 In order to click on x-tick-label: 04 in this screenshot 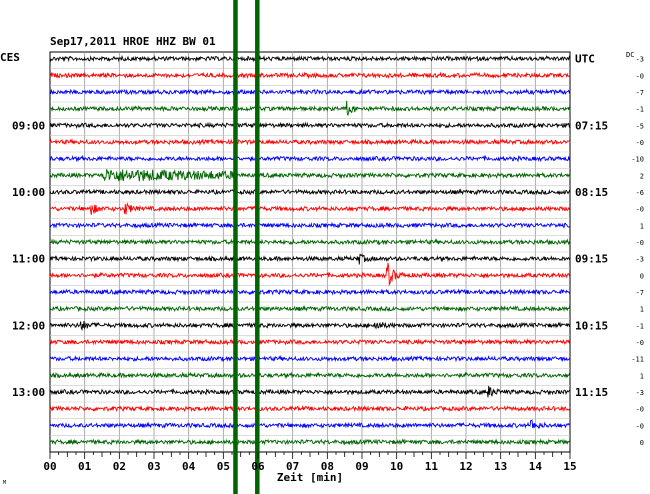, I will do `click(189, 466)`.